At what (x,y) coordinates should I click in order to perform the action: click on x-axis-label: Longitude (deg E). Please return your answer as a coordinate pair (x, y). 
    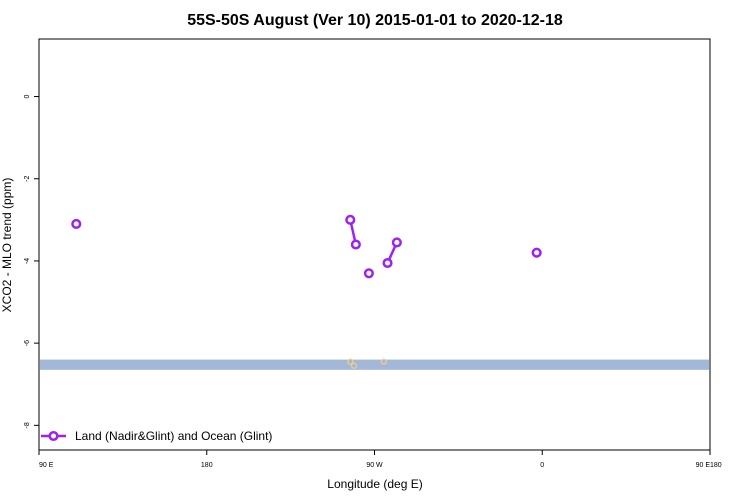
    Looking at the image, I should click on (374, 484).